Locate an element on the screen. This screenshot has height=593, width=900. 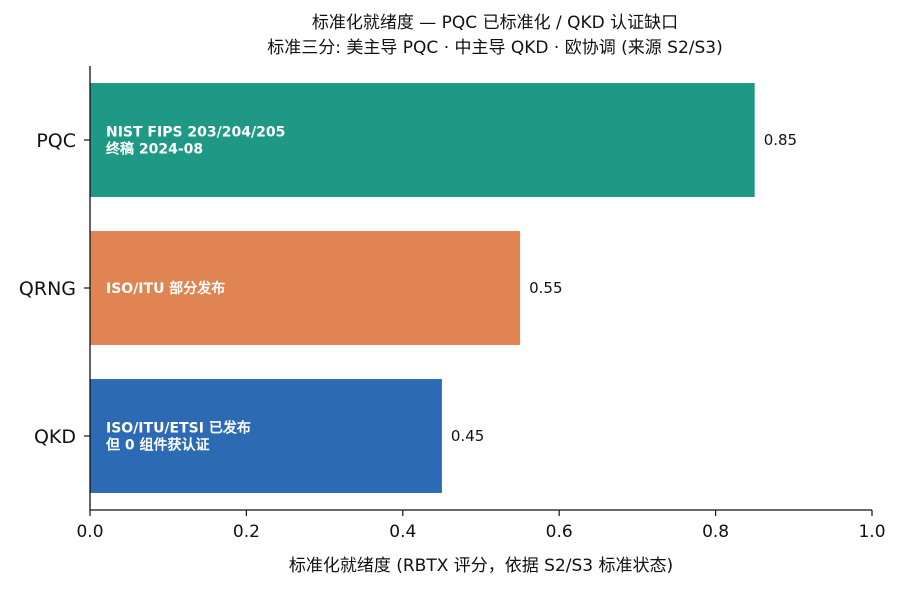
bar-note-qkd: ISO/ITU/ETSI 已发布 is located at coordinates (178, 428).